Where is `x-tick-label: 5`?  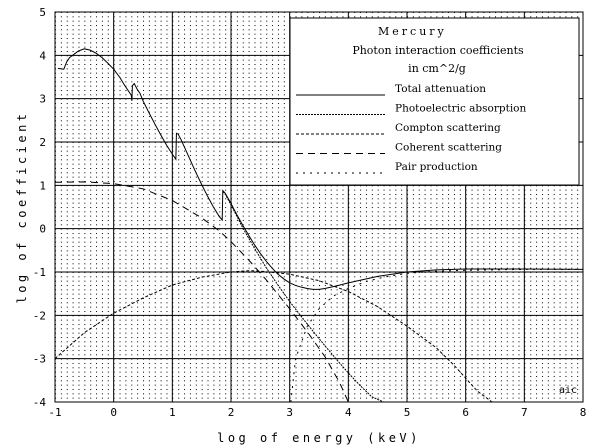
x-tick-label: 5 is located at coordinates (407, 412).